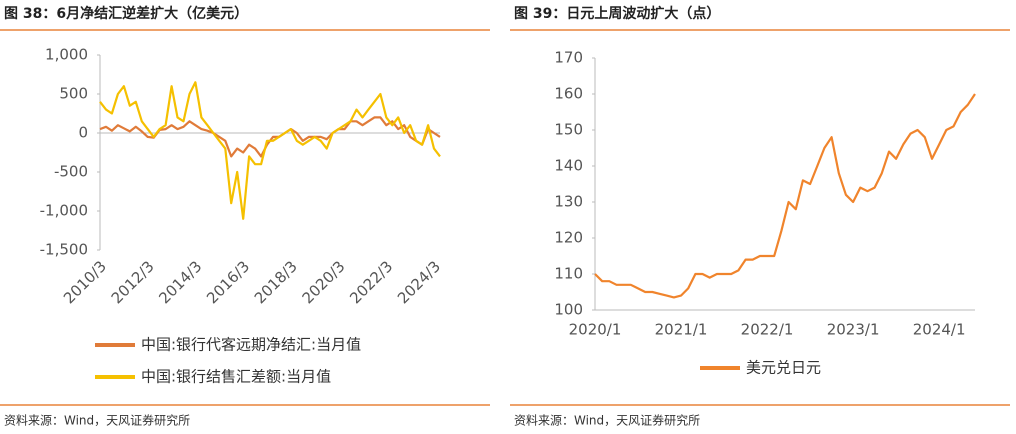  I want to click on y-tick-label: 150, so click(568, 130).